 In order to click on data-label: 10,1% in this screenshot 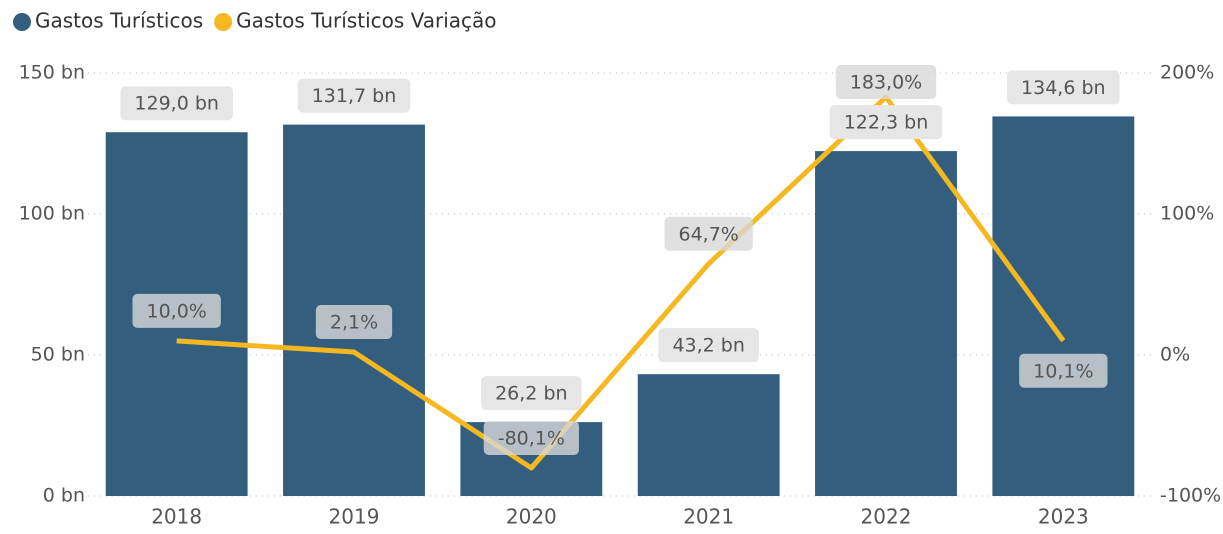, I will do `click(1063, 370)`.